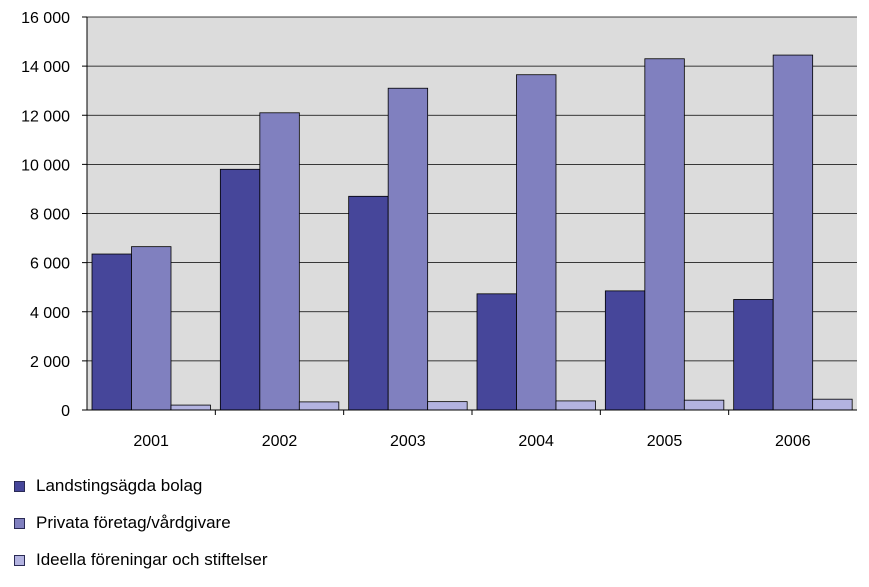 This screenshot has width=869, height=587. Describe the element at coordinates (472, 430) in the screenshot. I see `x-axis-tick-labels: 2001 2002 2003 2004 2005 2006` at that location.